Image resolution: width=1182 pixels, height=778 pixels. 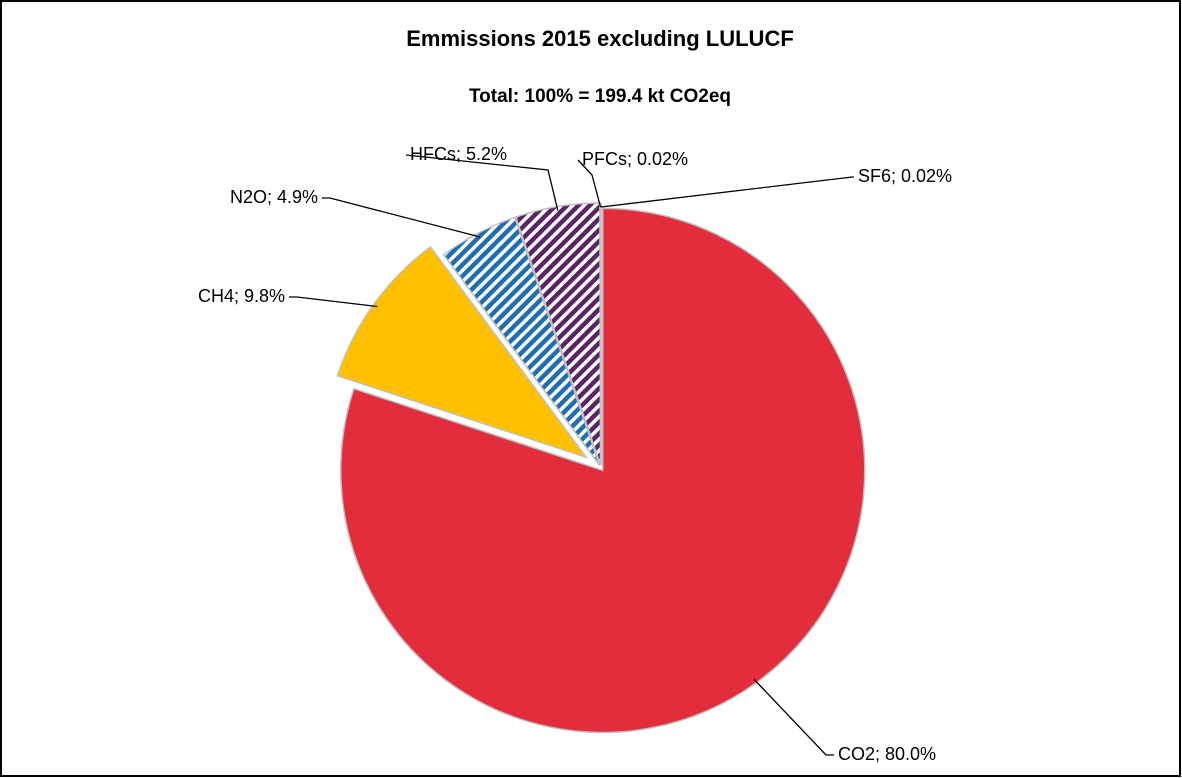 I want to click on data-label: PFCs; 0.02%, so click(x=635, y=159).